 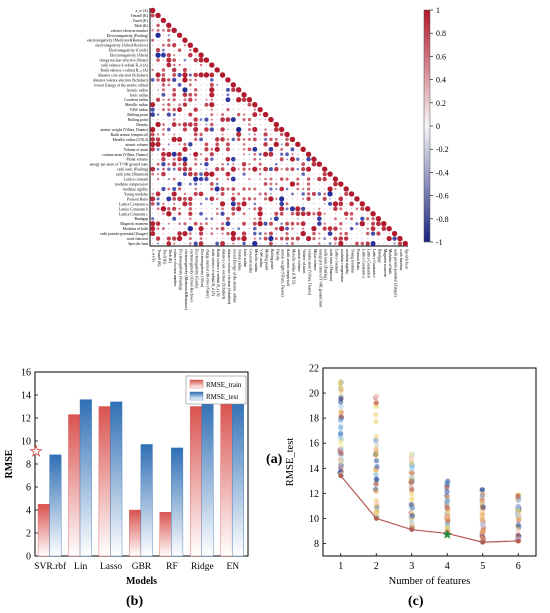 What do you see at coordinates (135, 189) in the screenshot?
I see `heatmap-row-label: modulus rigidity` at bounding box center [135, 189].